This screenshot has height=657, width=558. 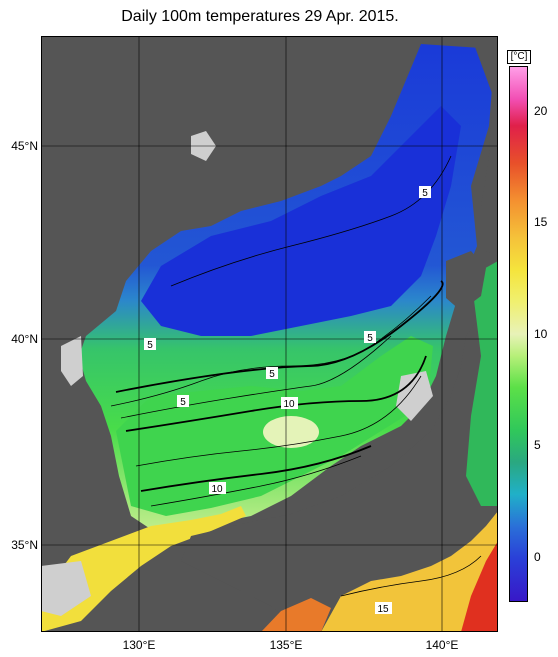 I want to click on lon-label-130: 130°E, so click(x=139, y=645).